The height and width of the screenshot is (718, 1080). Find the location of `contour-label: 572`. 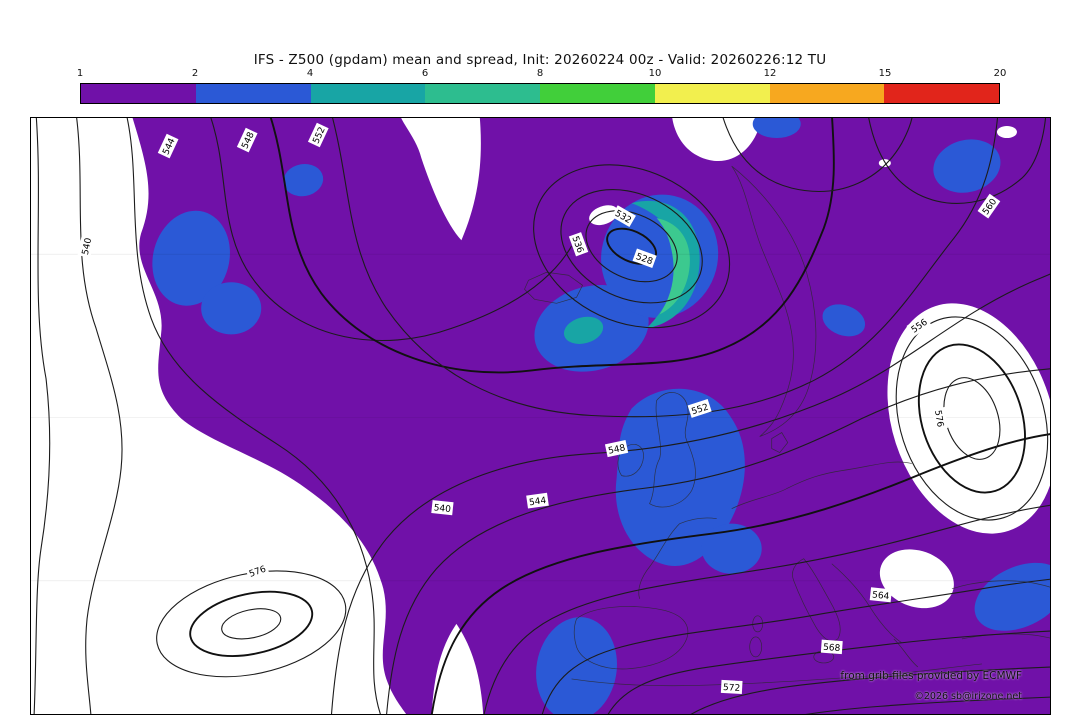

contour-label: 572 is located at coordinates (731, 687).